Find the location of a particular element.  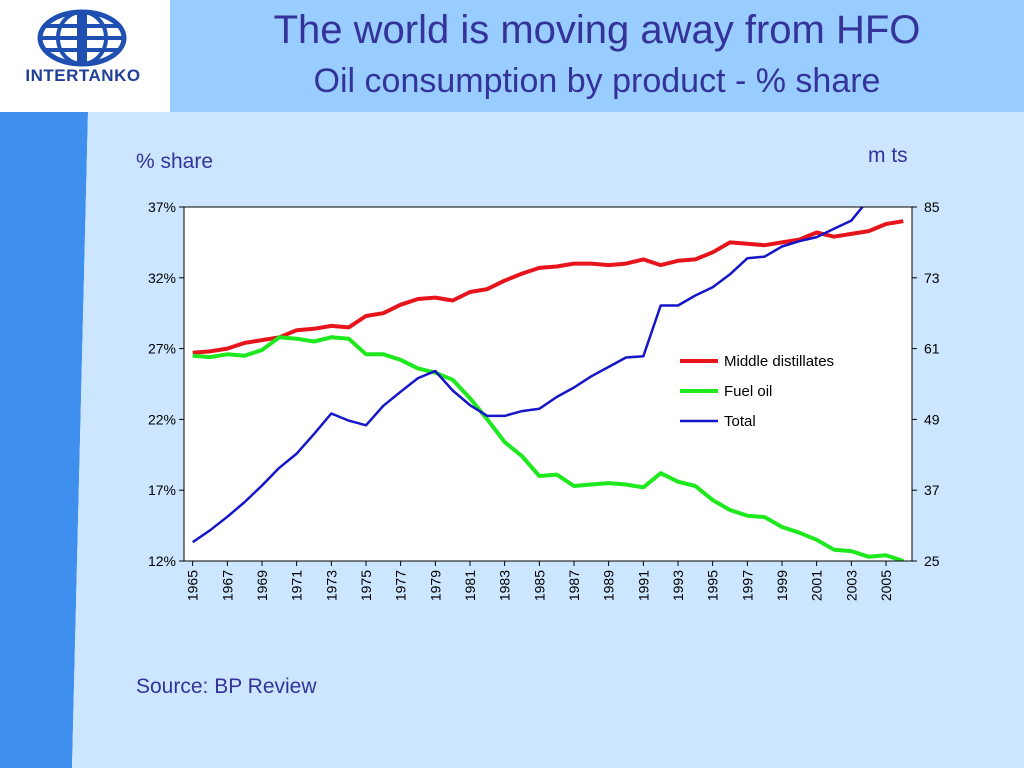

x-tick-label: 1999 is located at coordinates (782, 585).